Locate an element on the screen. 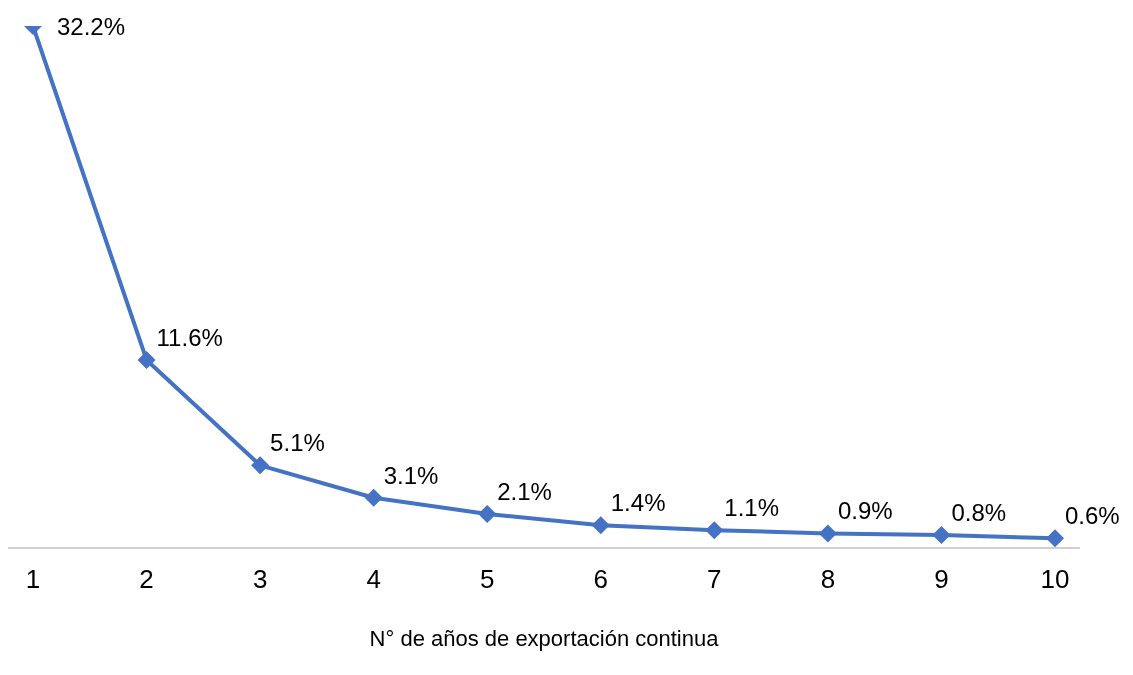  data-label: 0.9% is located at coordinates (865, 511).